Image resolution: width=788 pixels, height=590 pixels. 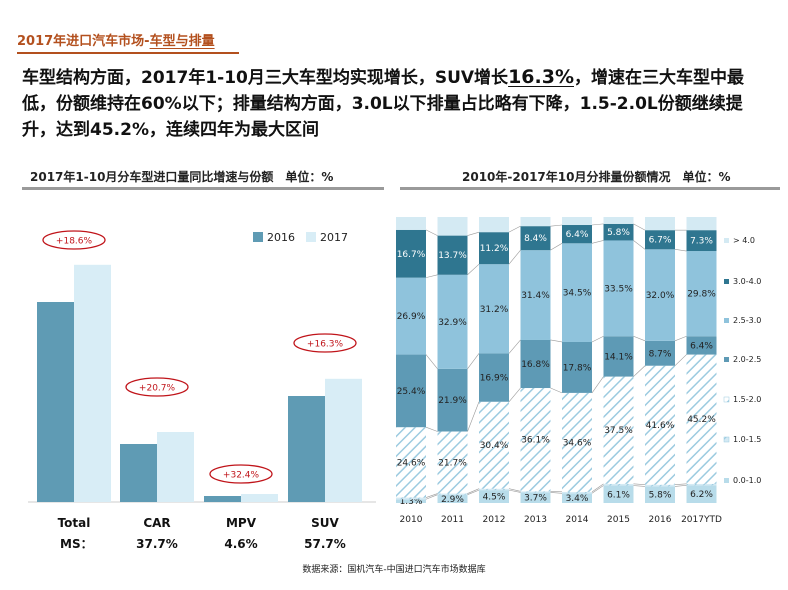 What do you see at coordinates (76, 544) in the screenshot?
I see `market-share-label: MS：` at bounding box center [76, 544].